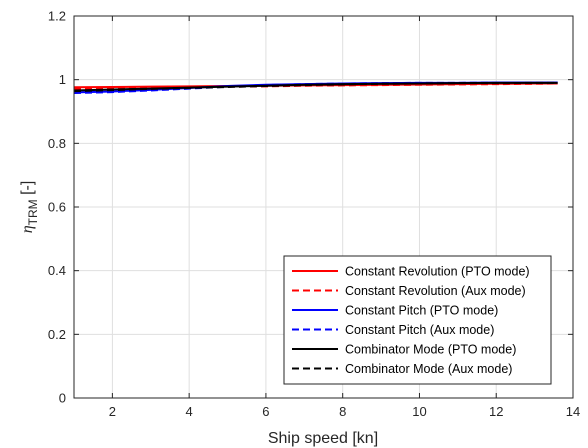 The width and height of the screenshot is (588, 448). Describe the element at coordinates (428, 369) in the screenshot. I see `legend-label-6: Combinator Mode (Aux mode)` at that location.